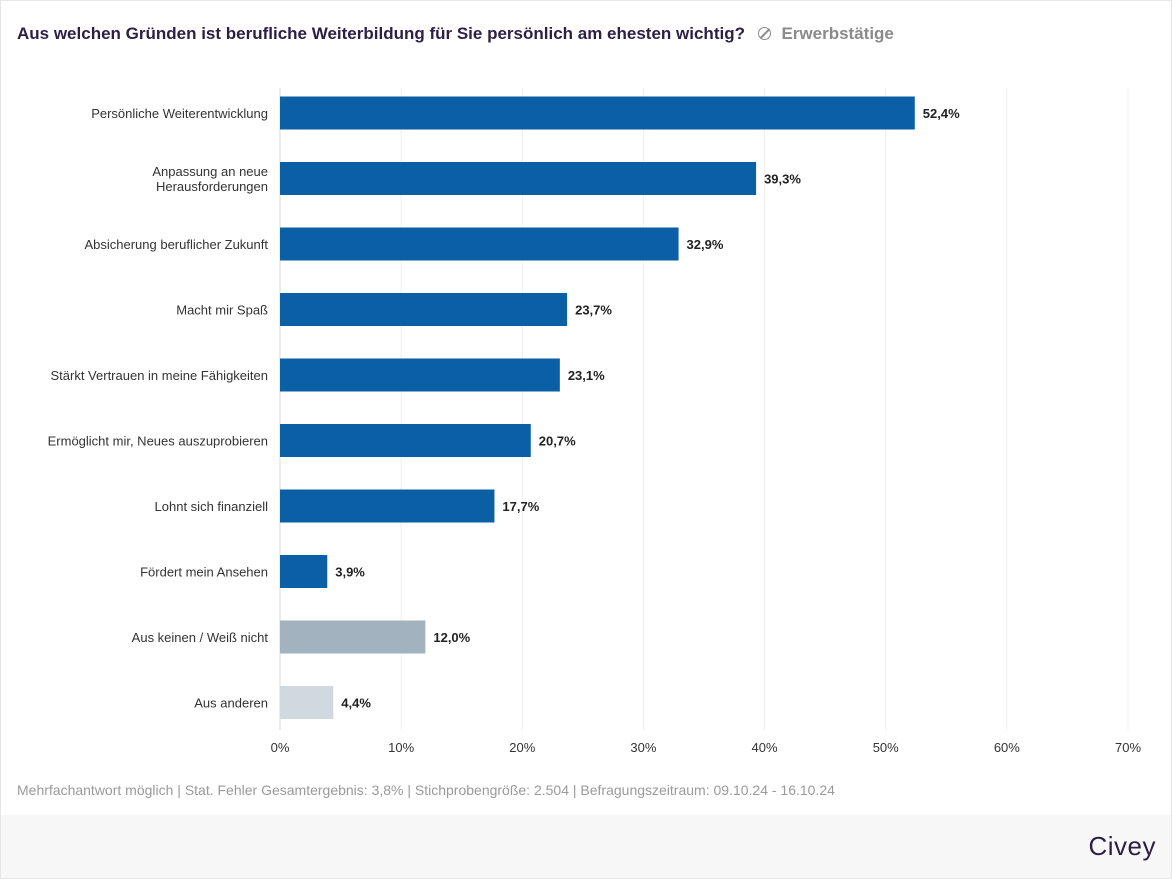 The width and height of the screenshot is (1172, 879). I want to click on x-tick-label: 20%, so click(522, 747).